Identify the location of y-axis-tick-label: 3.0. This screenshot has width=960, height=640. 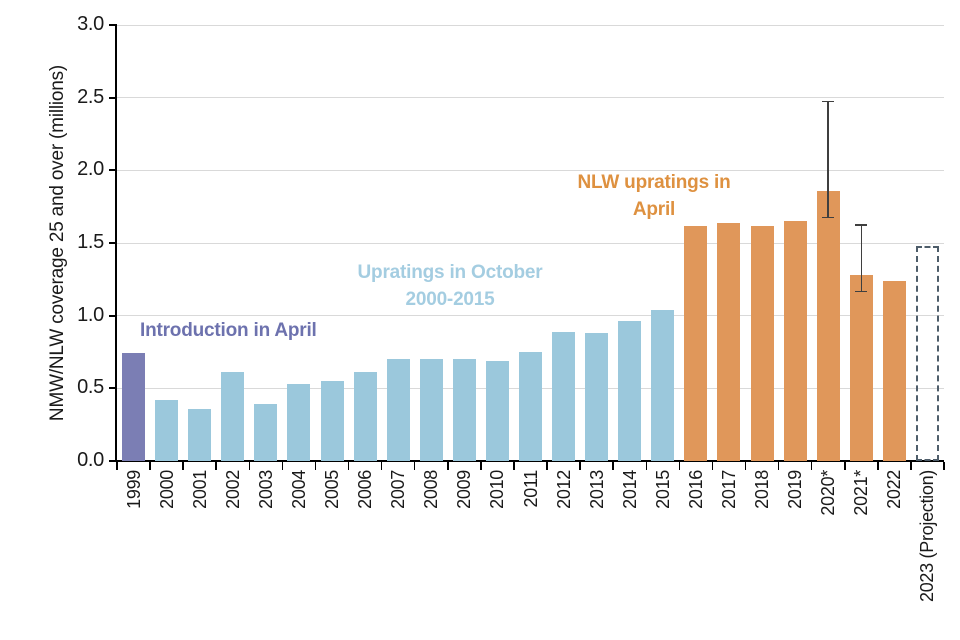
(90, 24).